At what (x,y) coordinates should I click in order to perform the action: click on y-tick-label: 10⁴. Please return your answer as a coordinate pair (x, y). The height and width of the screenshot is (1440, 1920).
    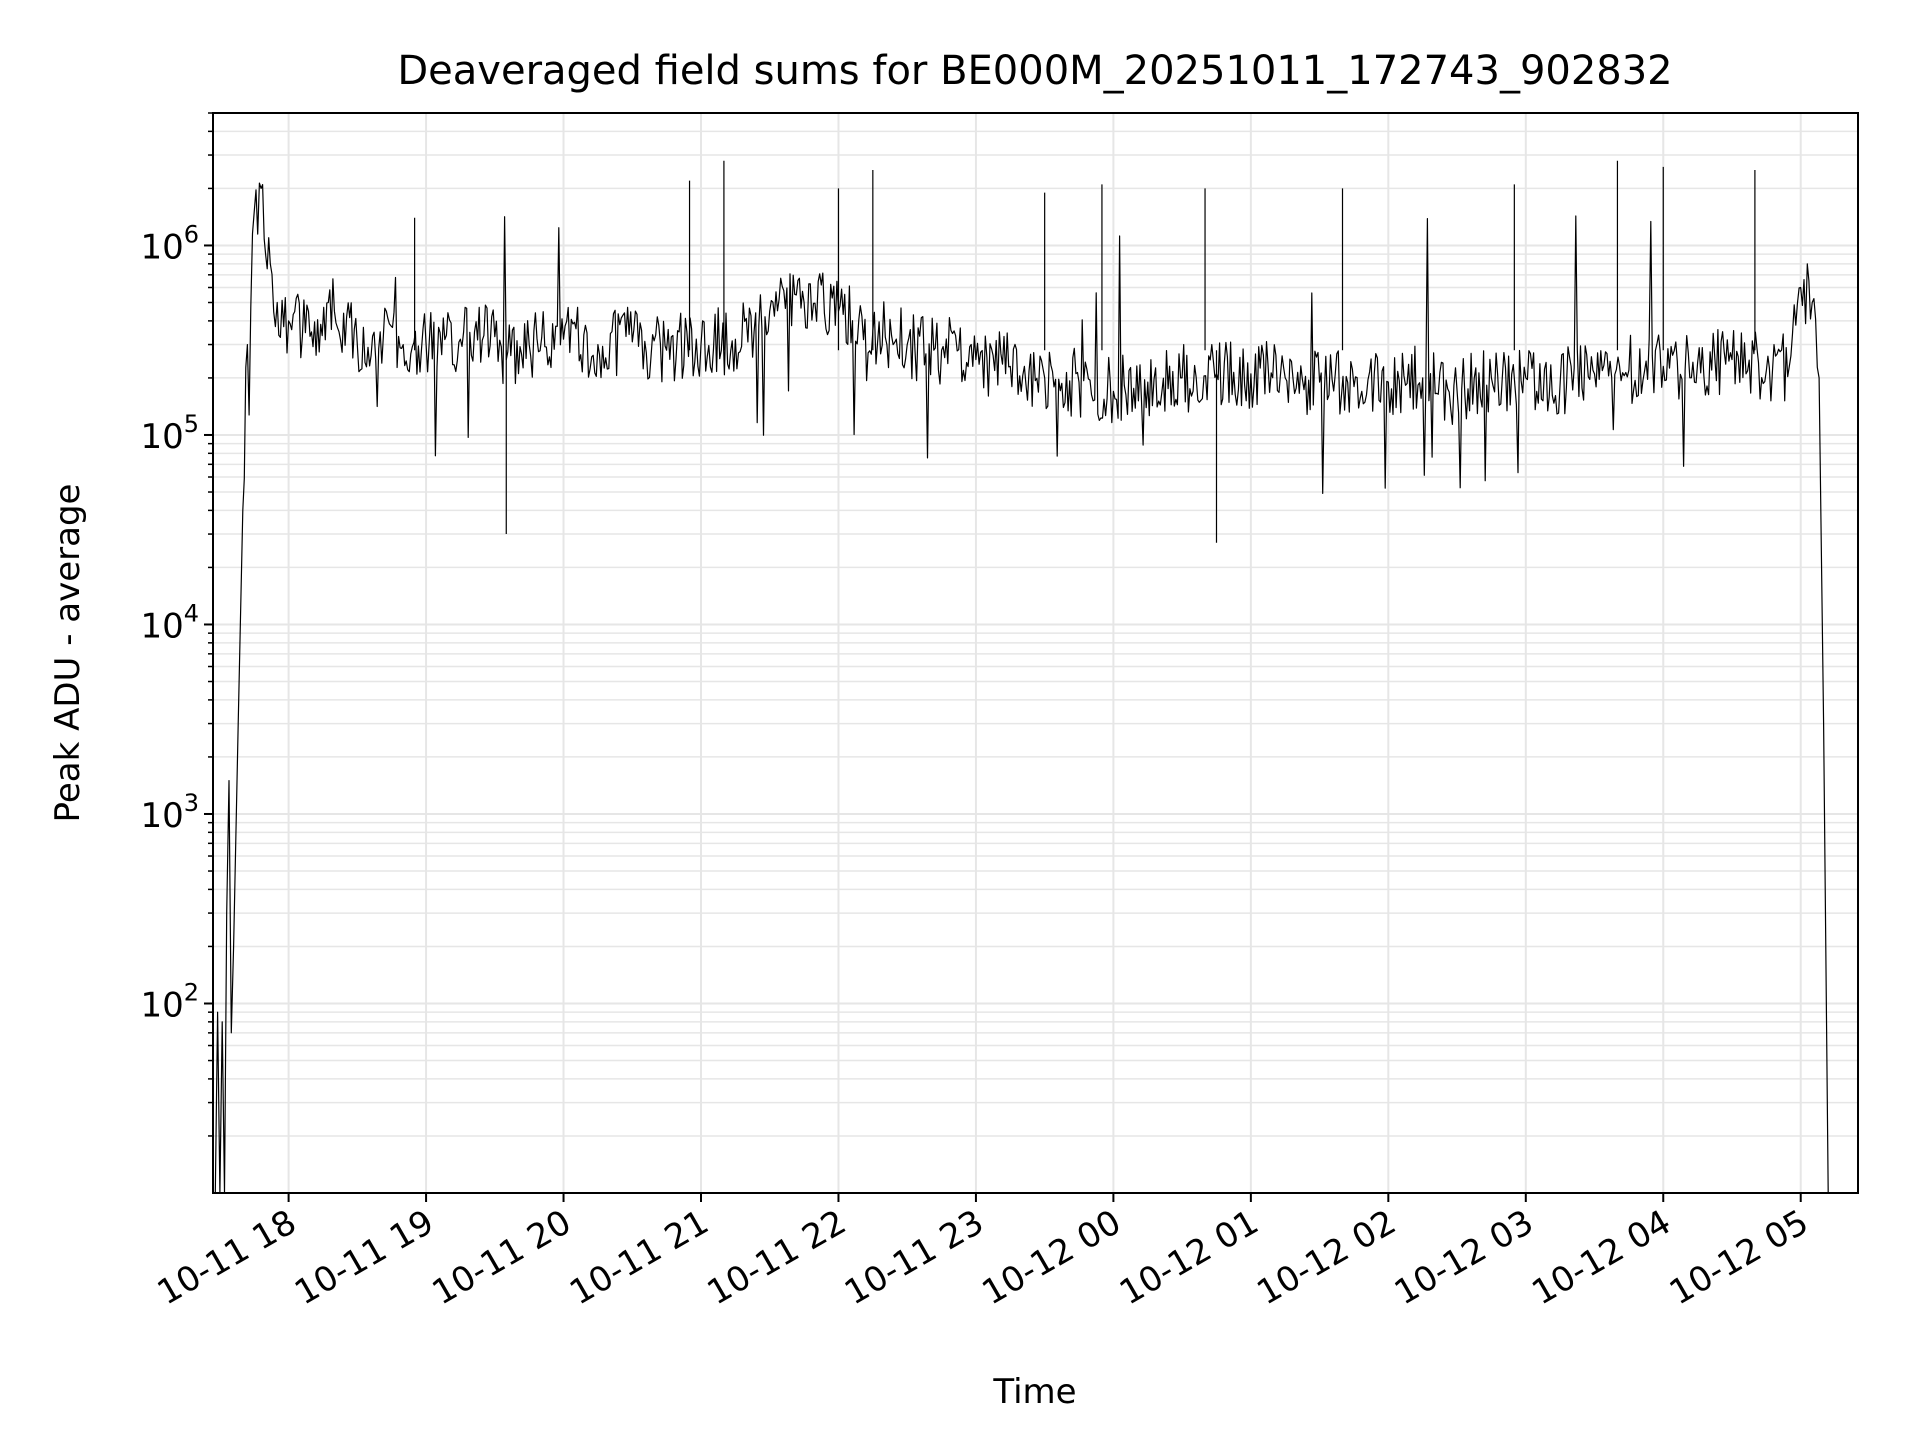
    Looking at the image, I should click on (169, 622).